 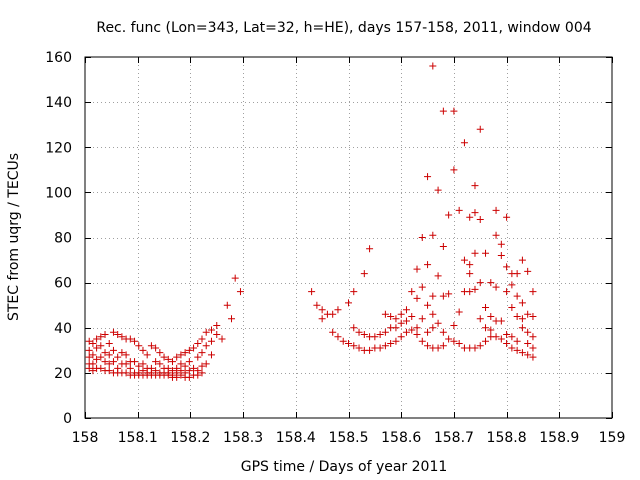 What do you see at coordinates (344, 467) in the screenshot?
I see `x-axis-label: GPS time / Days of year 2011` at bounding box center [344, 467].